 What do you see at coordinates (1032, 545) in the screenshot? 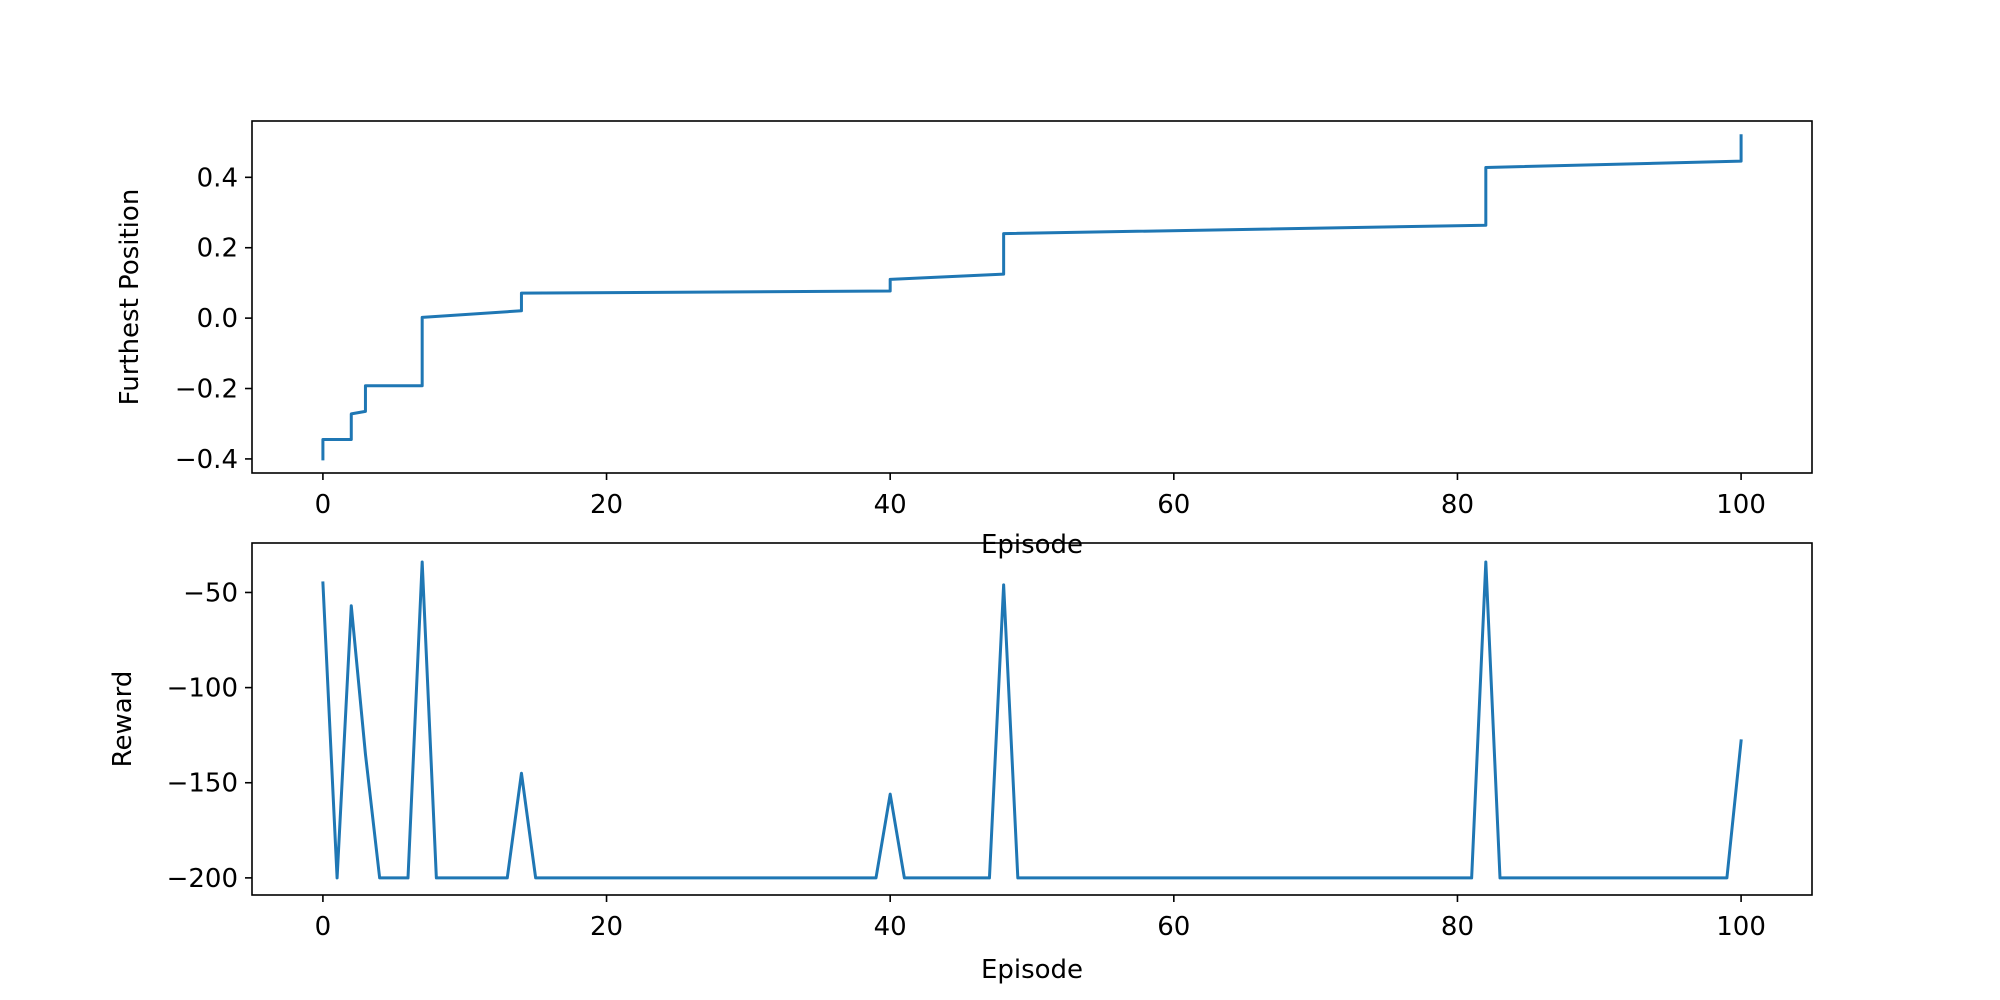
I see `position-x-axis-label: Episode` at bounding box center [1032, 545].